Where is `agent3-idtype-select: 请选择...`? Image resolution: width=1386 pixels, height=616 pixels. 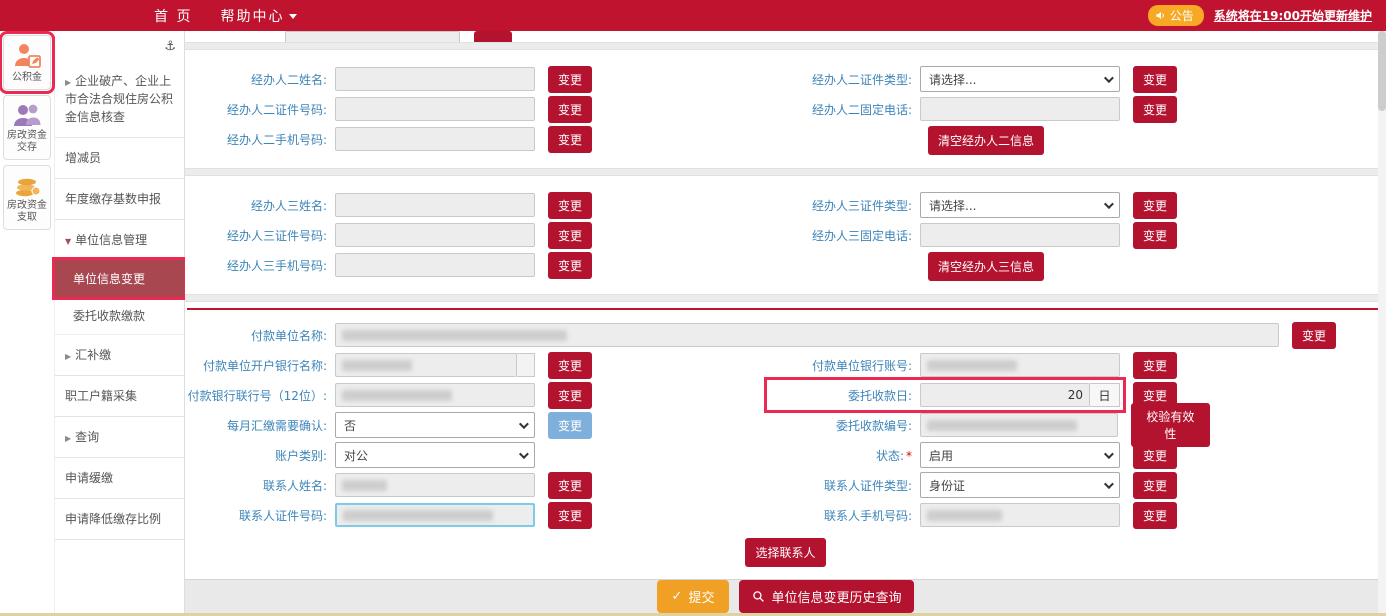
agent3-idtype-select: 请选择... is located at coordinates (1020, 205).